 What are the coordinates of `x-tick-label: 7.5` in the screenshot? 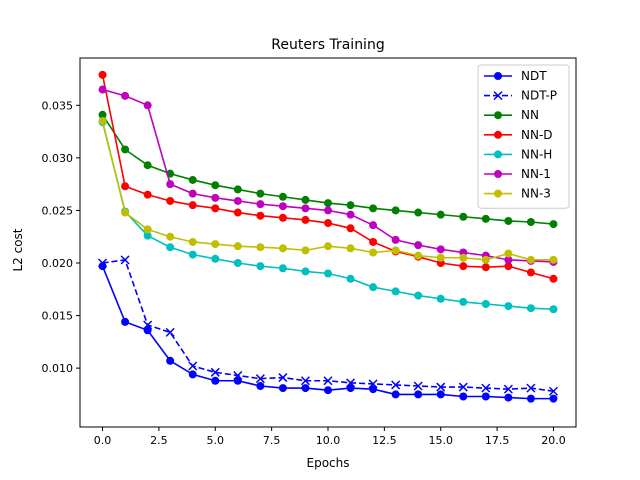 It's located at (272, 440).